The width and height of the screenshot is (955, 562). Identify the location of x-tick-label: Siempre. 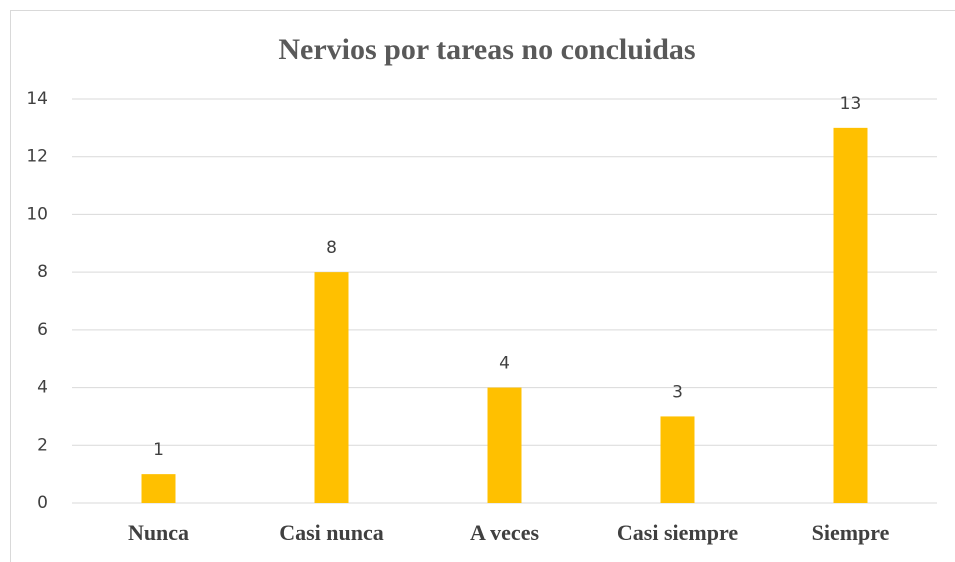
(851, 532).